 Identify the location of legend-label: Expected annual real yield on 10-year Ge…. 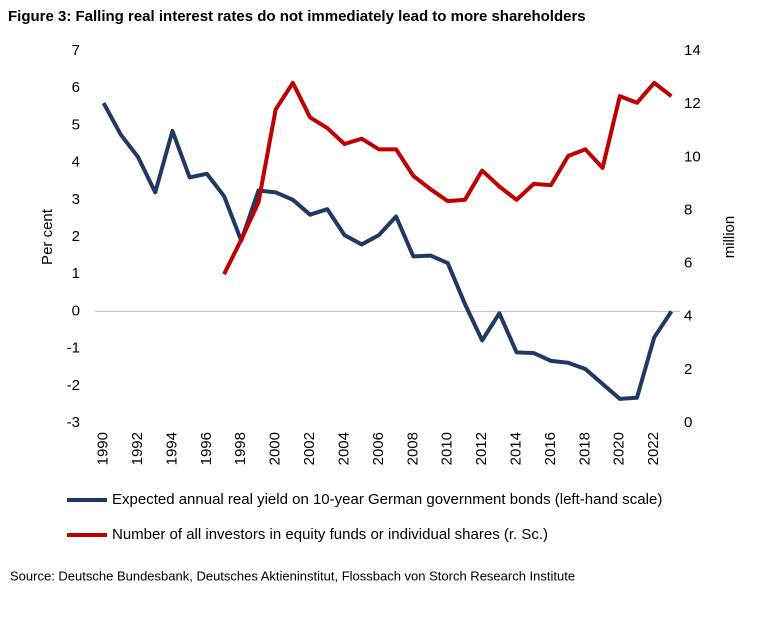
(387, 499).